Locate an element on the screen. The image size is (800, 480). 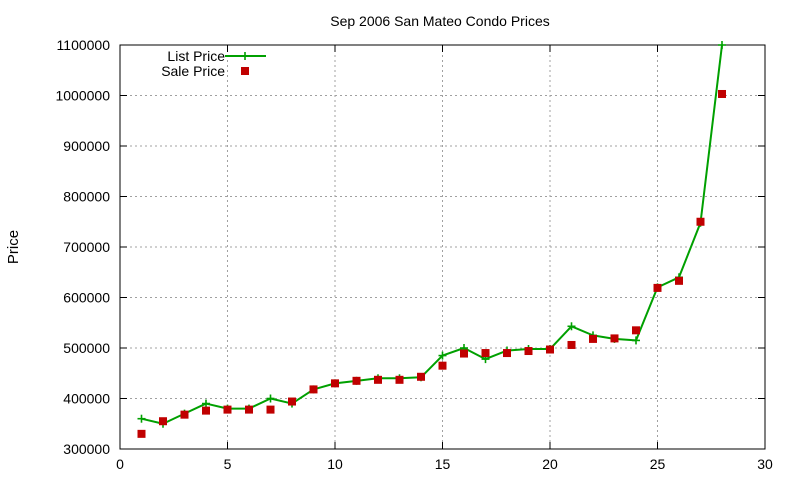
y-tick-label: 1100000 is located at coordinates (84, 45).